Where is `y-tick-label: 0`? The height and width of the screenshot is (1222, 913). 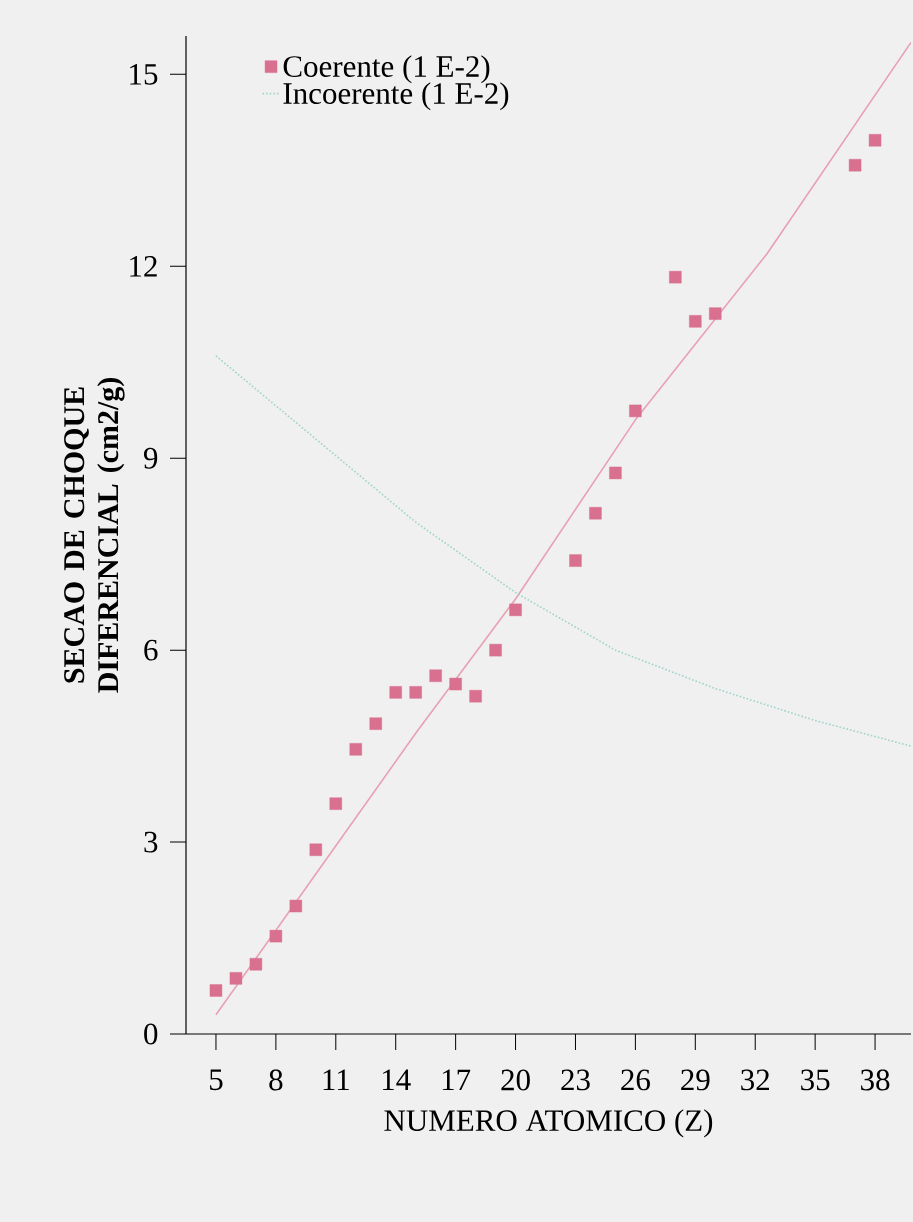
y-tick-label: 0 is located at coordinates (151, 1034).